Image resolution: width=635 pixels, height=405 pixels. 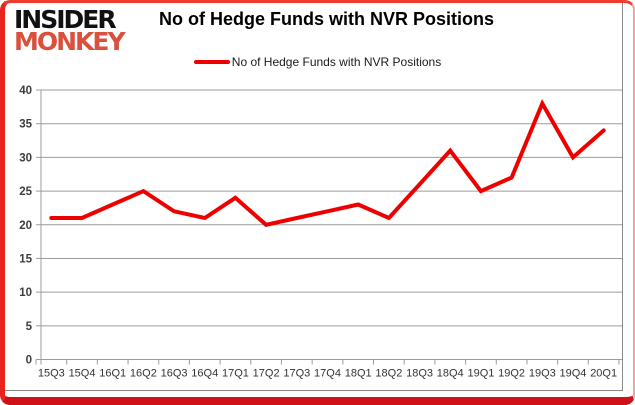 I want to click on xtick-label-16Q4: 16Q4, so click(x=204, y=374).